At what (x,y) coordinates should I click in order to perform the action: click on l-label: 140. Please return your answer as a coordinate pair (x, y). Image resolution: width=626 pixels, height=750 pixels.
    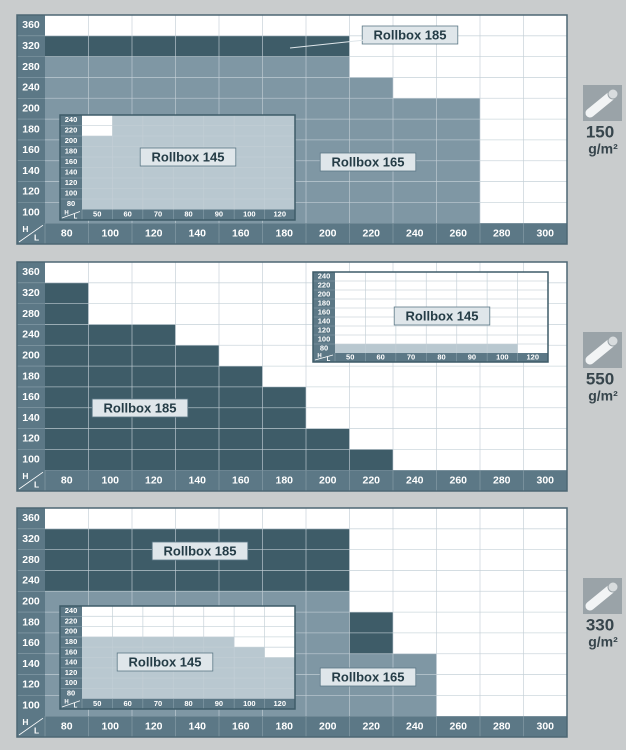
    Looking at the image, I should click on (197, 726).